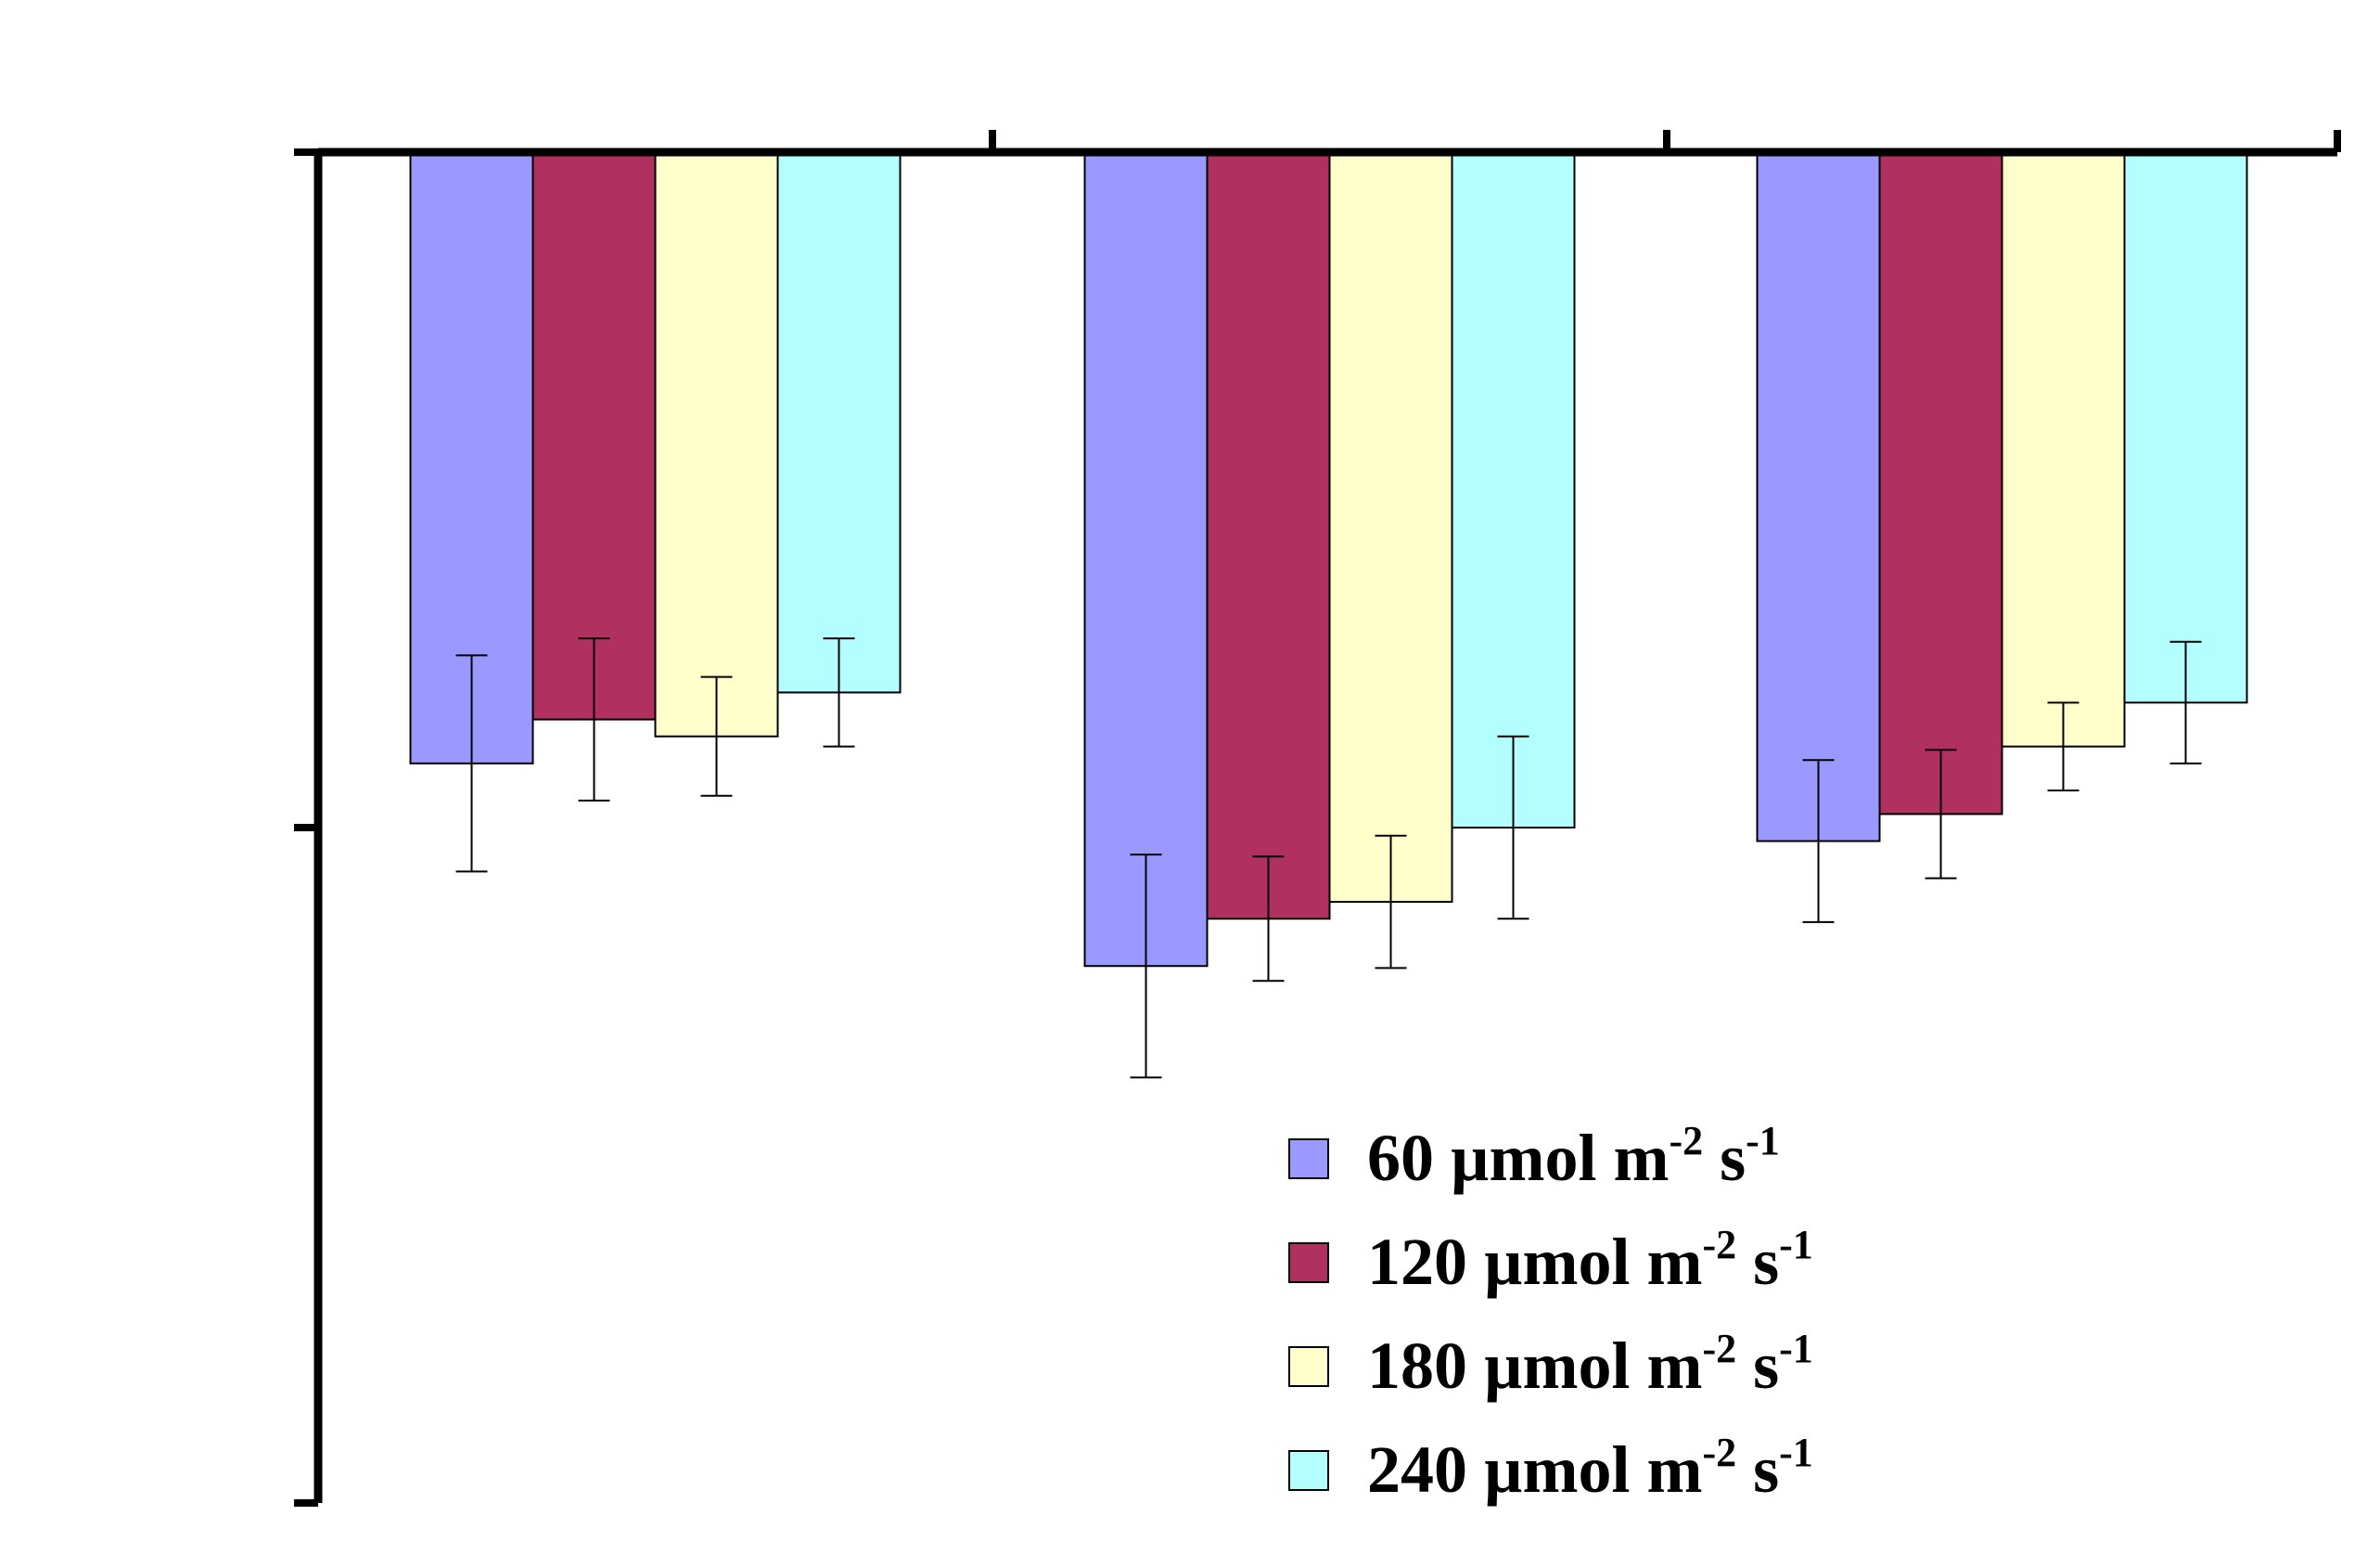  I want to click on legend-label-3: 240 µmol m-2 s-1, so click(1590, 1468).